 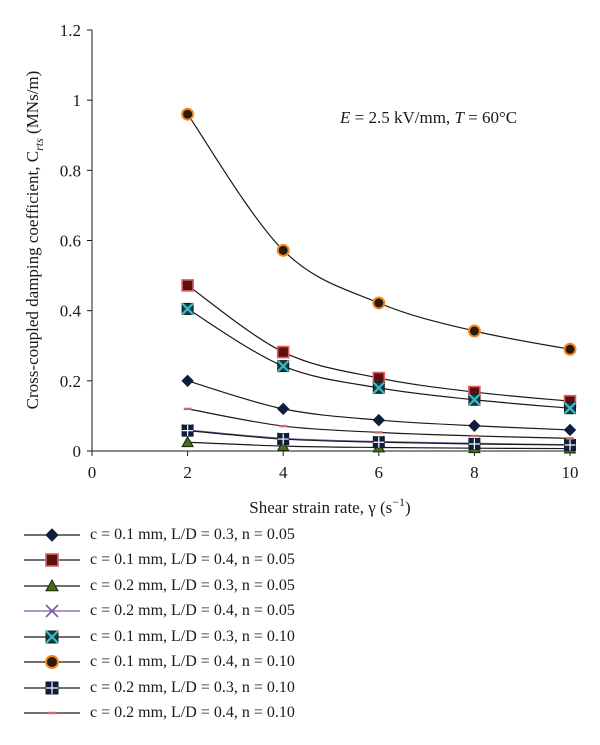 I want to click on x-axis-title-end: ), so click(x=408, y=507).